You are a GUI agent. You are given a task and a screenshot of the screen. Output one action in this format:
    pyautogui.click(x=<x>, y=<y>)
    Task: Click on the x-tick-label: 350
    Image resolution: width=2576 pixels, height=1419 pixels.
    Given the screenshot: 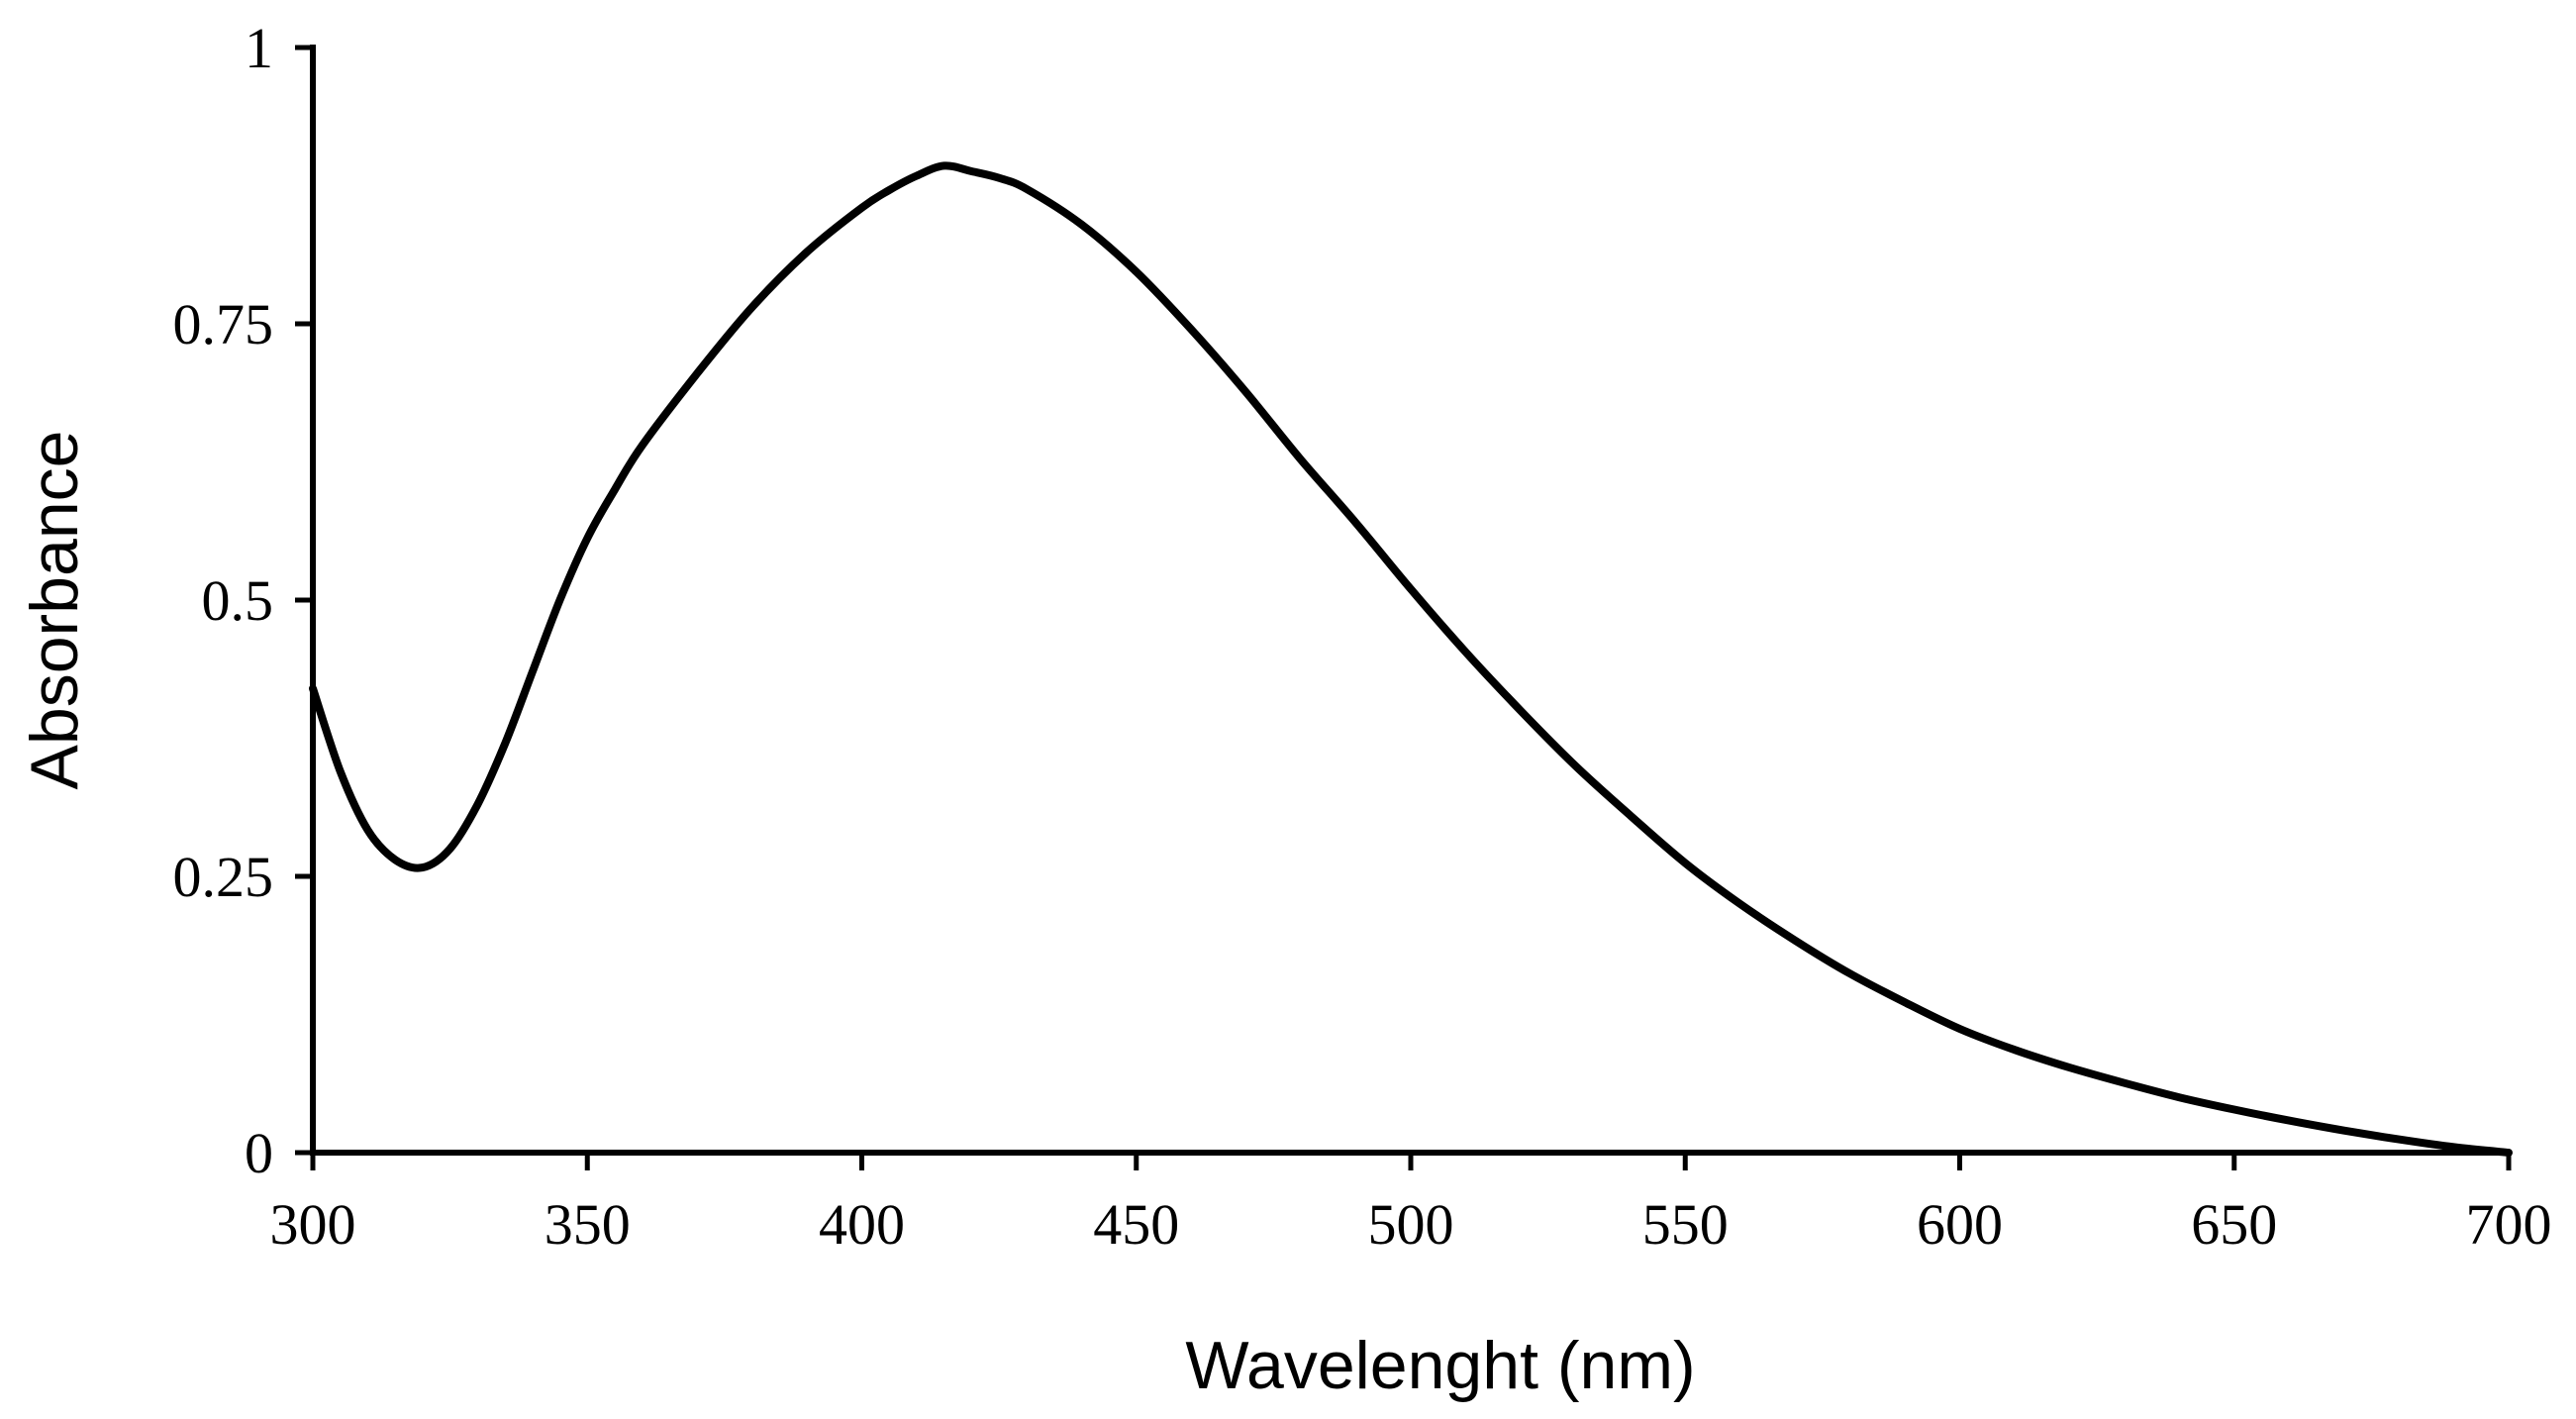 What is the action you would take?
    pyautogui.click(x=588, y=1224)
    